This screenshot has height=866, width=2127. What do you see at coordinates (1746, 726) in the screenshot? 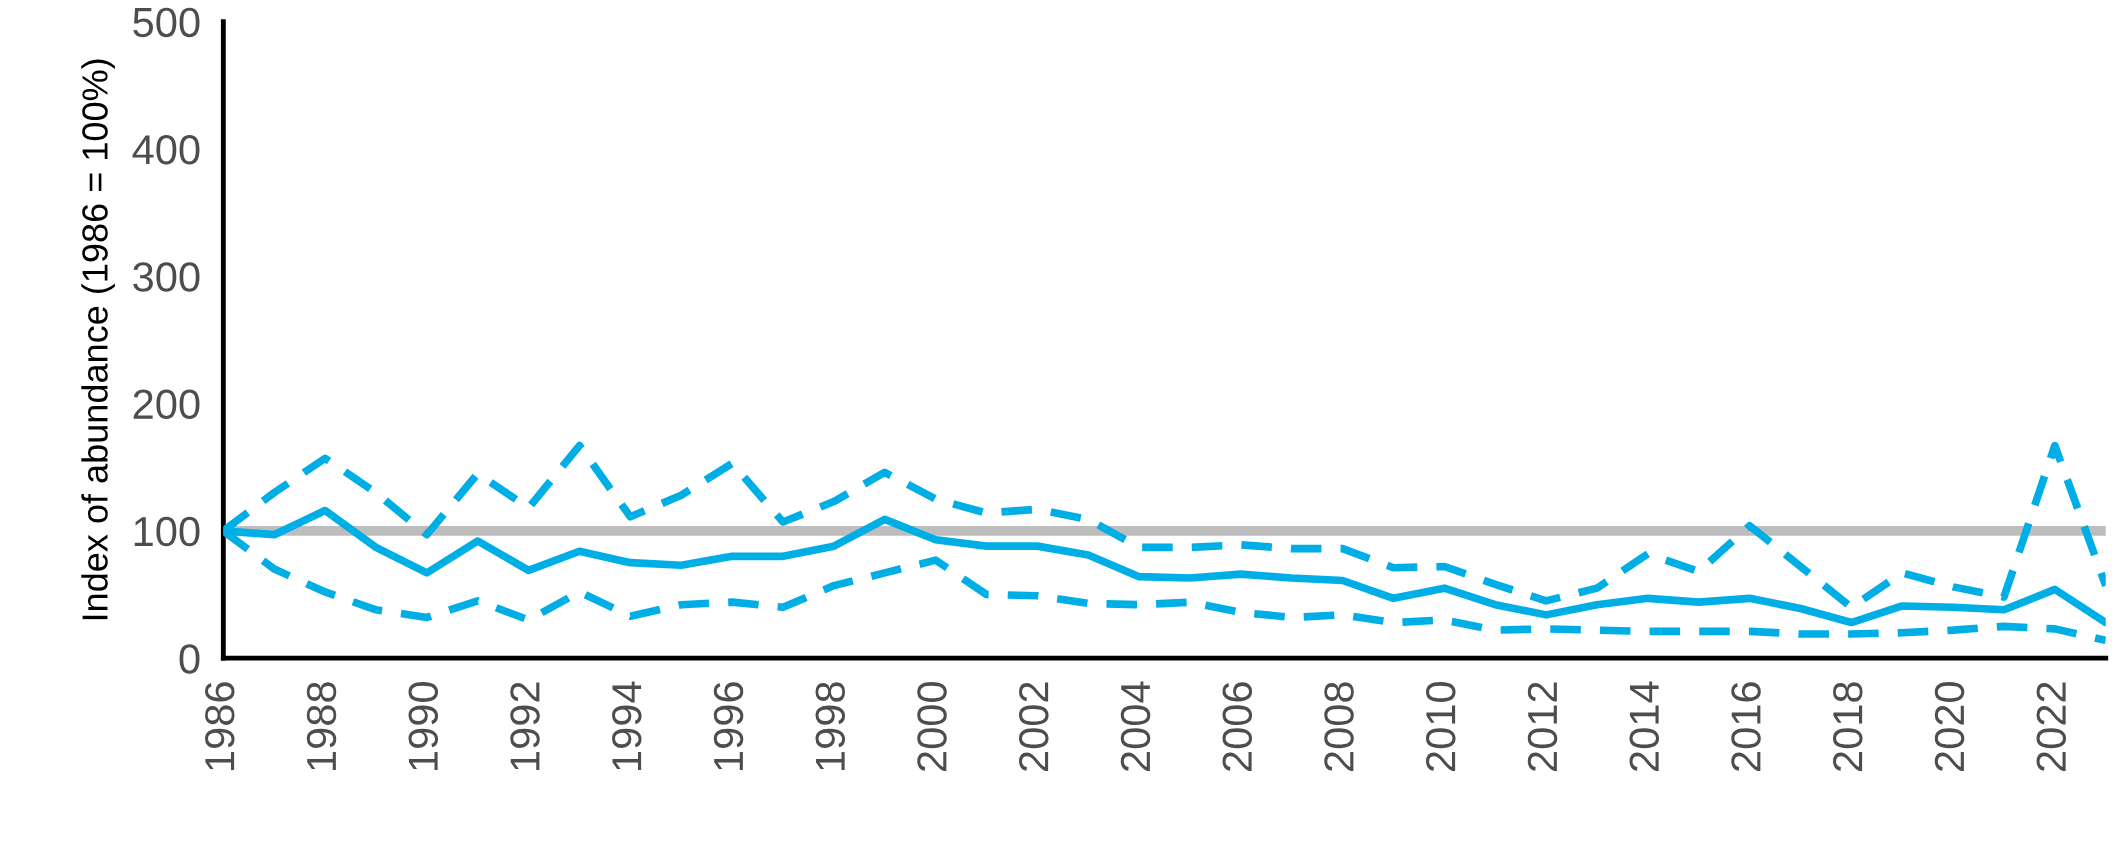
I see `x-tick-label: 2016` at bounding box center [1746, 726].